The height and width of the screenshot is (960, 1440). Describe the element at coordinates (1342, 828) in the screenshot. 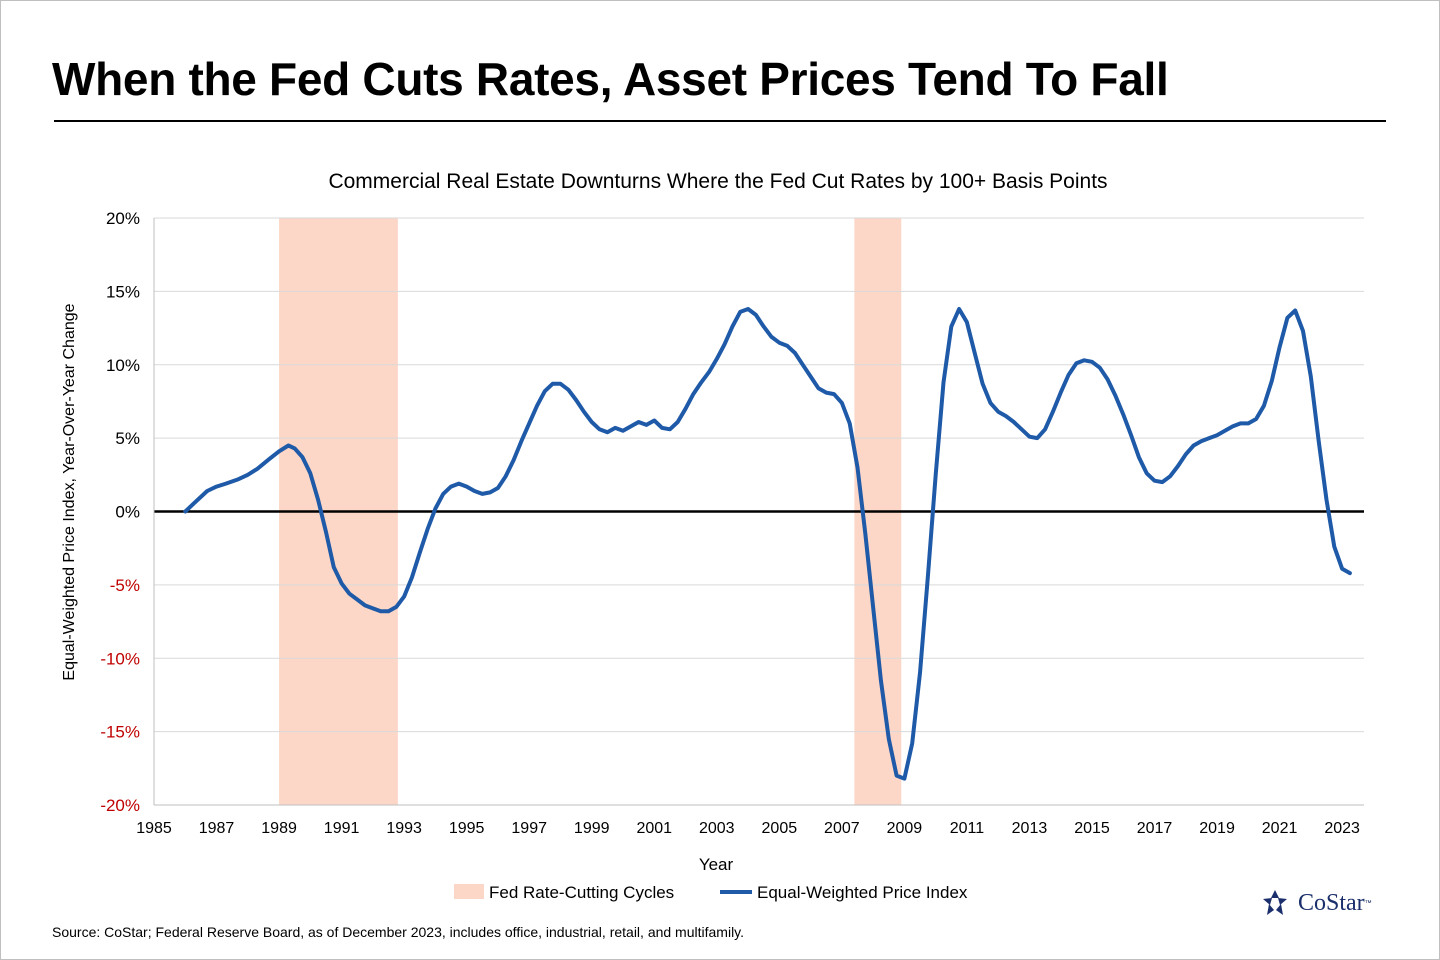

I see `x-tick-label: 2023` at that location.